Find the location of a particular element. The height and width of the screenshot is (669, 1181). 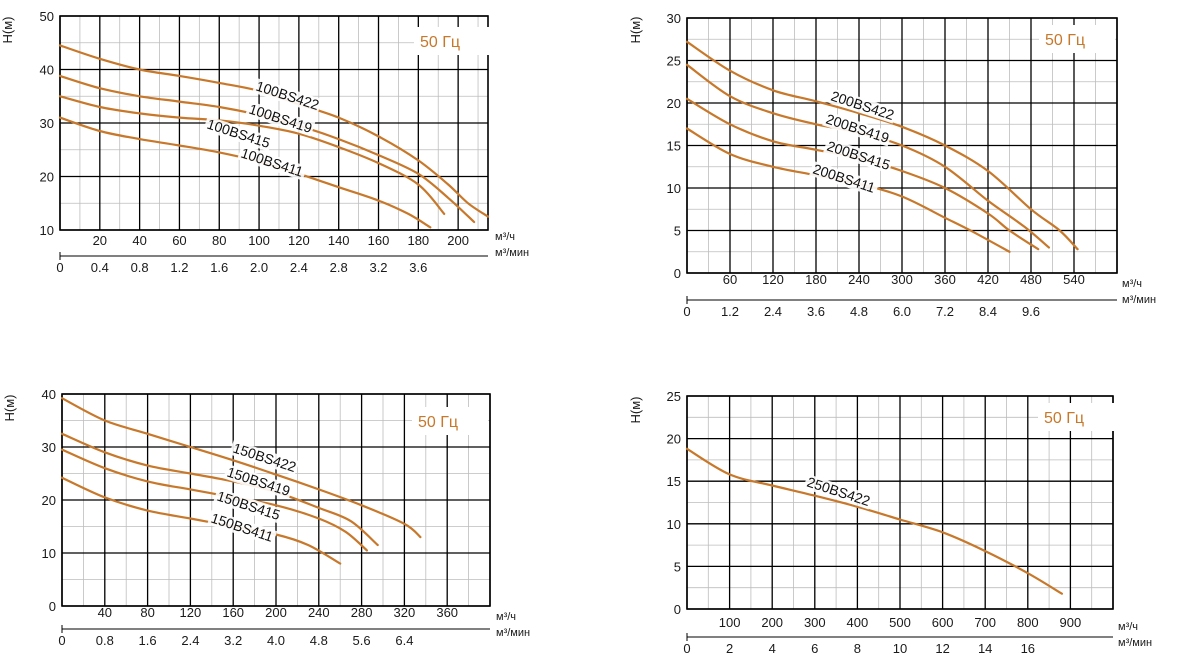

x-tick-label-primary: 180 is located at coordinates (816, 279).